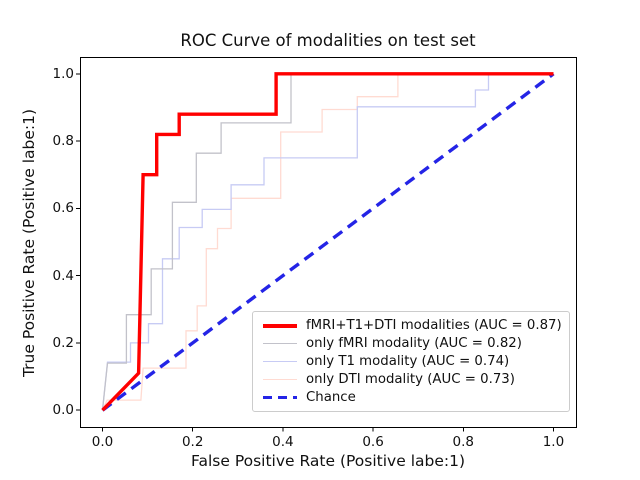 The width and height of the screenshot is (640, 480). I want to click on legend-line-only_t1, so click(280, 362).